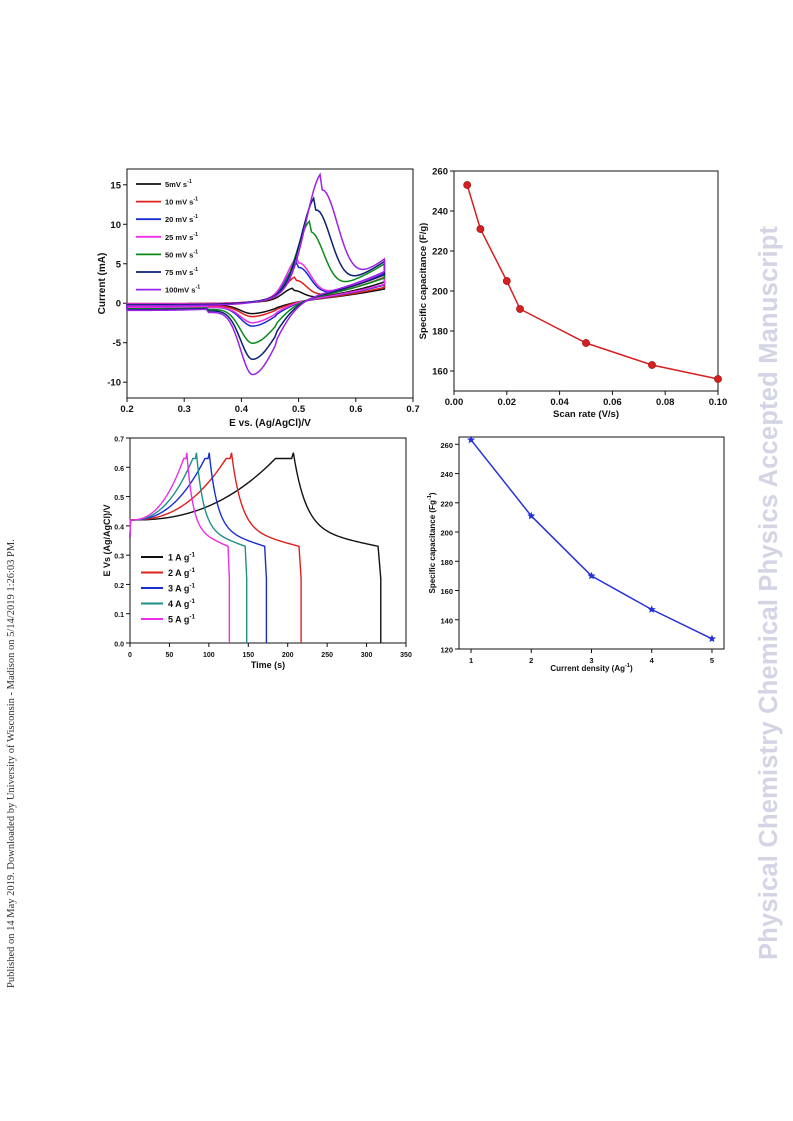 The image size is (793, 1121). Describe the element at coordinates (586, 281) in the screenshot. I see `scan-plot-frame` at that location.